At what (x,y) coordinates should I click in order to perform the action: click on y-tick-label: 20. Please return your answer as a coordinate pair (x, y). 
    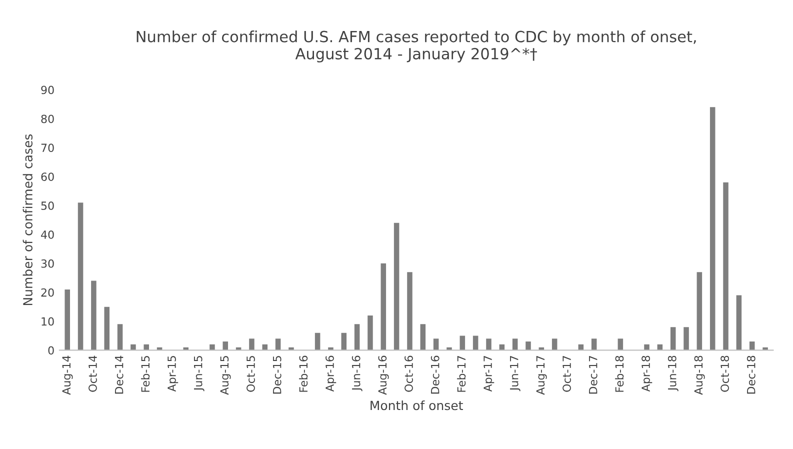
    Looking at the image, I should click on (47, 292).